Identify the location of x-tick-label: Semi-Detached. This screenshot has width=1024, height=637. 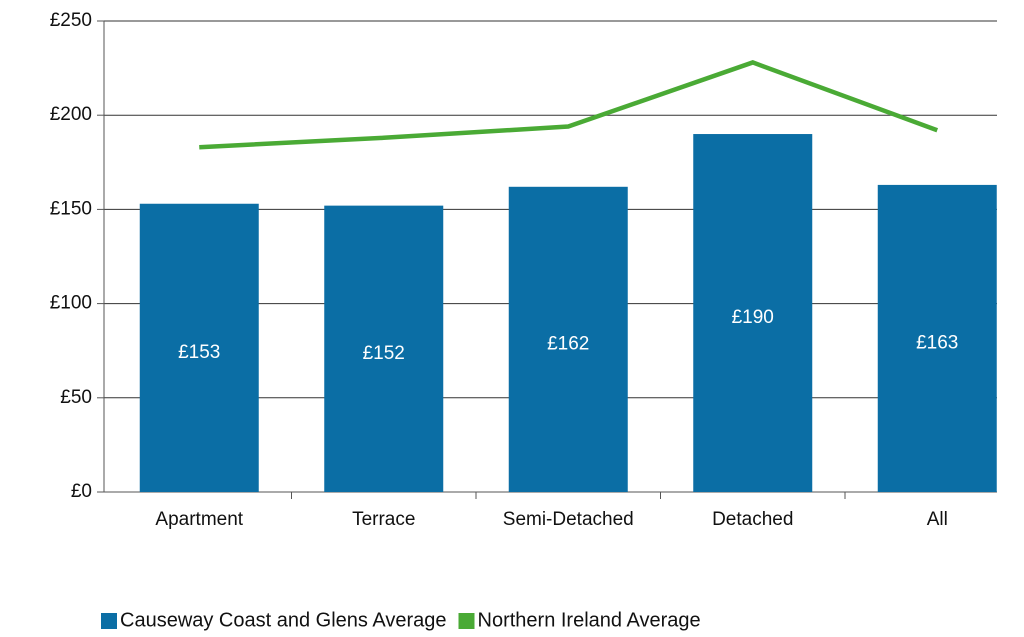
(568, 519).